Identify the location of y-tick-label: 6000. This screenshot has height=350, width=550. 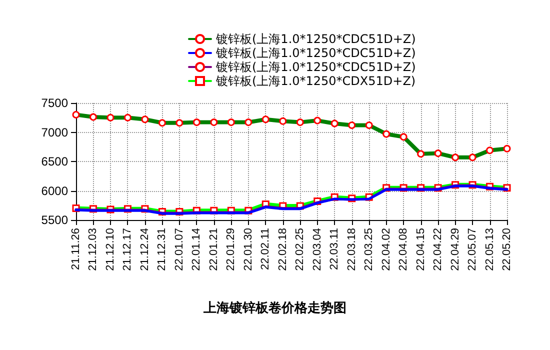
(54, 191).